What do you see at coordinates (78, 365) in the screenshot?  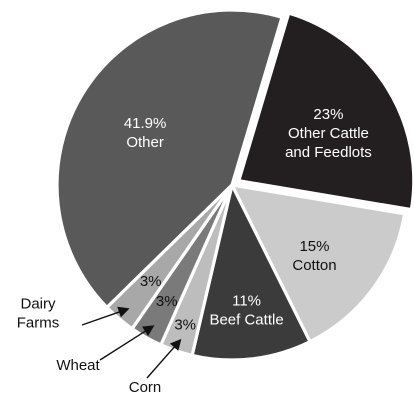 I see `outer-label-wheat: Wheat` at bounding box center [78, 365].